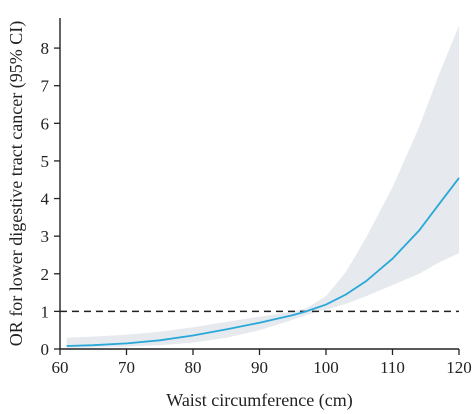  What do you see at coordinates (126, 367) in the screenshot?
I see `x-tick-label: 70` at bounding box center [126, 367].